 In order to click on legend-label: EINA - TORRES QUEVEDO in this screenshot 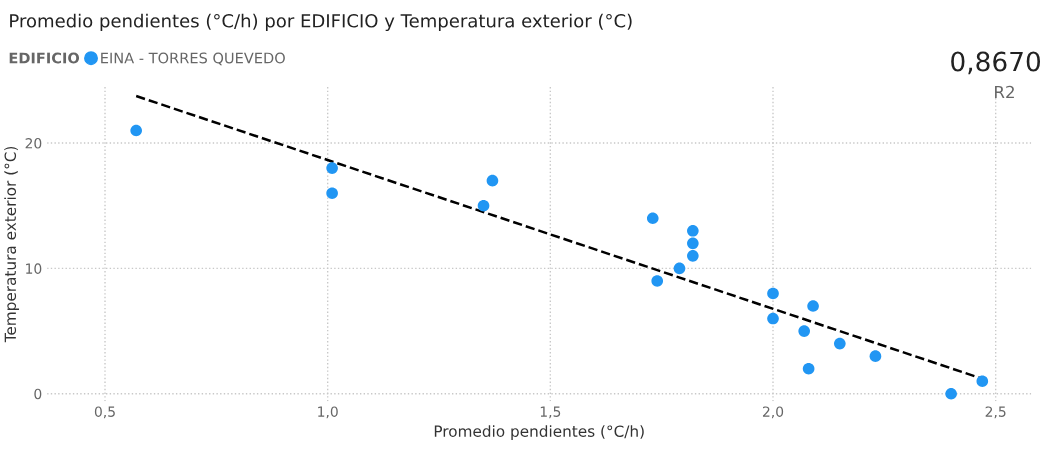, I will do `click(193, 59)`.